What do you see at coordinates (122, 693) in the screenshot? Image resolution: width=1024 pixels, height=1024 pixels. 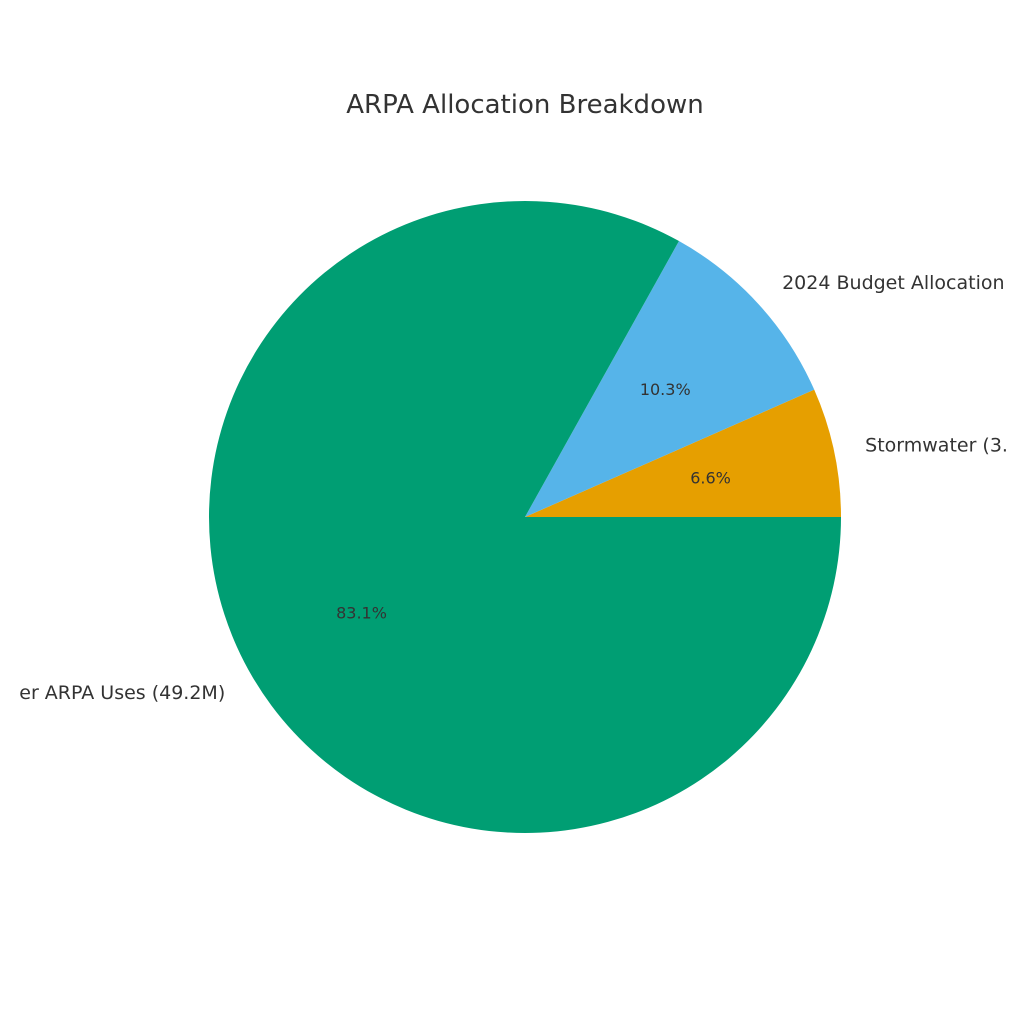 I see `slice-label-2: er ARPA Uses (49.2M)` at bounding box center [122, 693].